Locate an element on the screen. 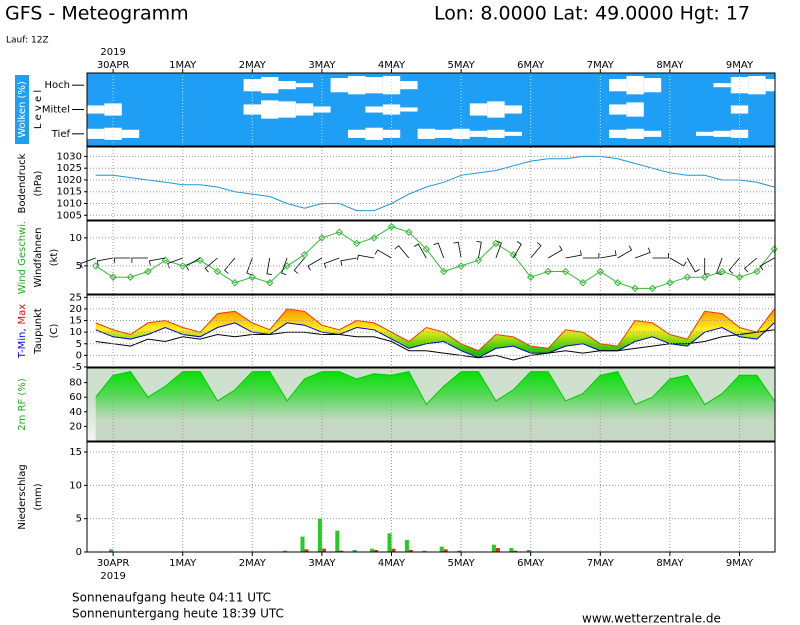 The height and width of the screenshot is (625, 800). y-axis-label: Wolken (%) is located at coordinates (22, 109).